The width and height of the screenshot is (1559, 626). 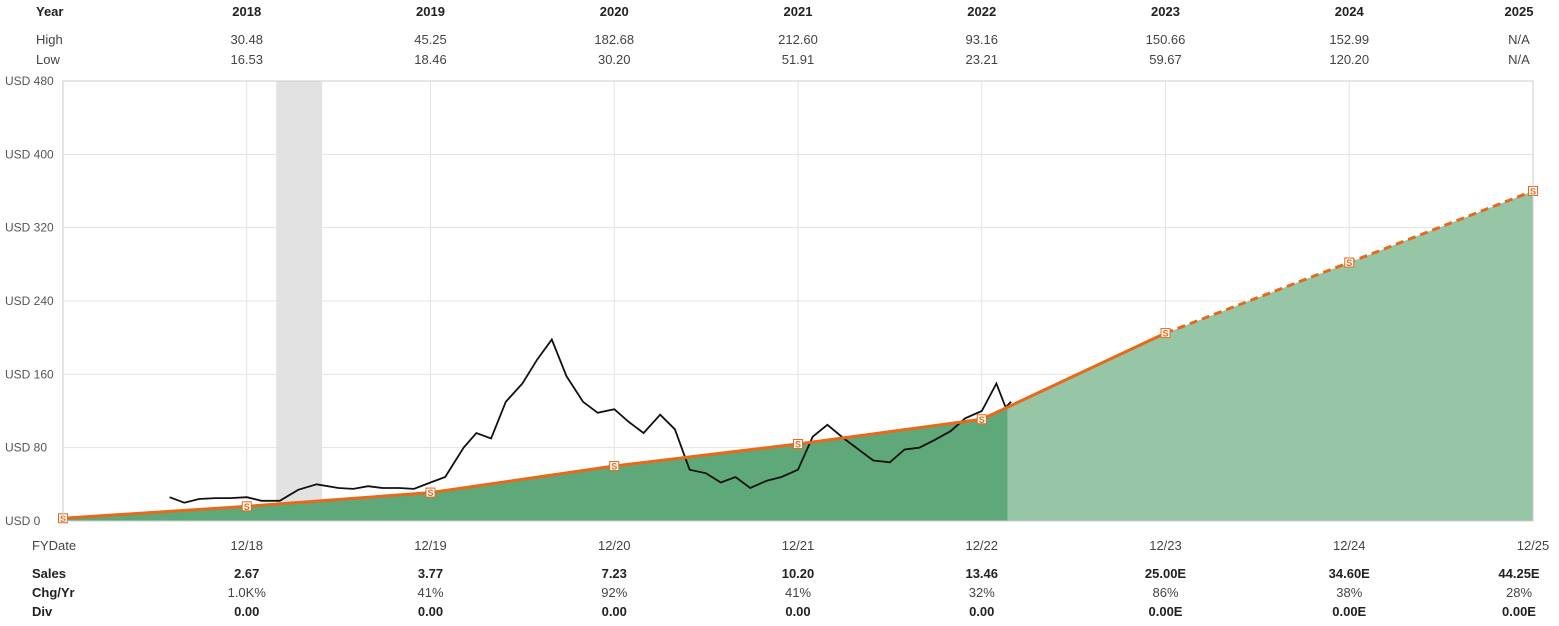 What do you see at coordinates (798, 573) in the screenshot?
I see `sales-cell: 10.20` at bounding box center [798, 573].